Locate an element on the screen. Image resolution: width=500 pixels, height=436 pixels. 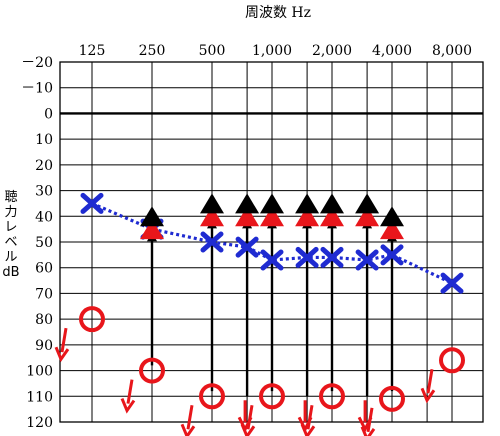
y-tick-label: 60 is located at coordinates (44, 269).